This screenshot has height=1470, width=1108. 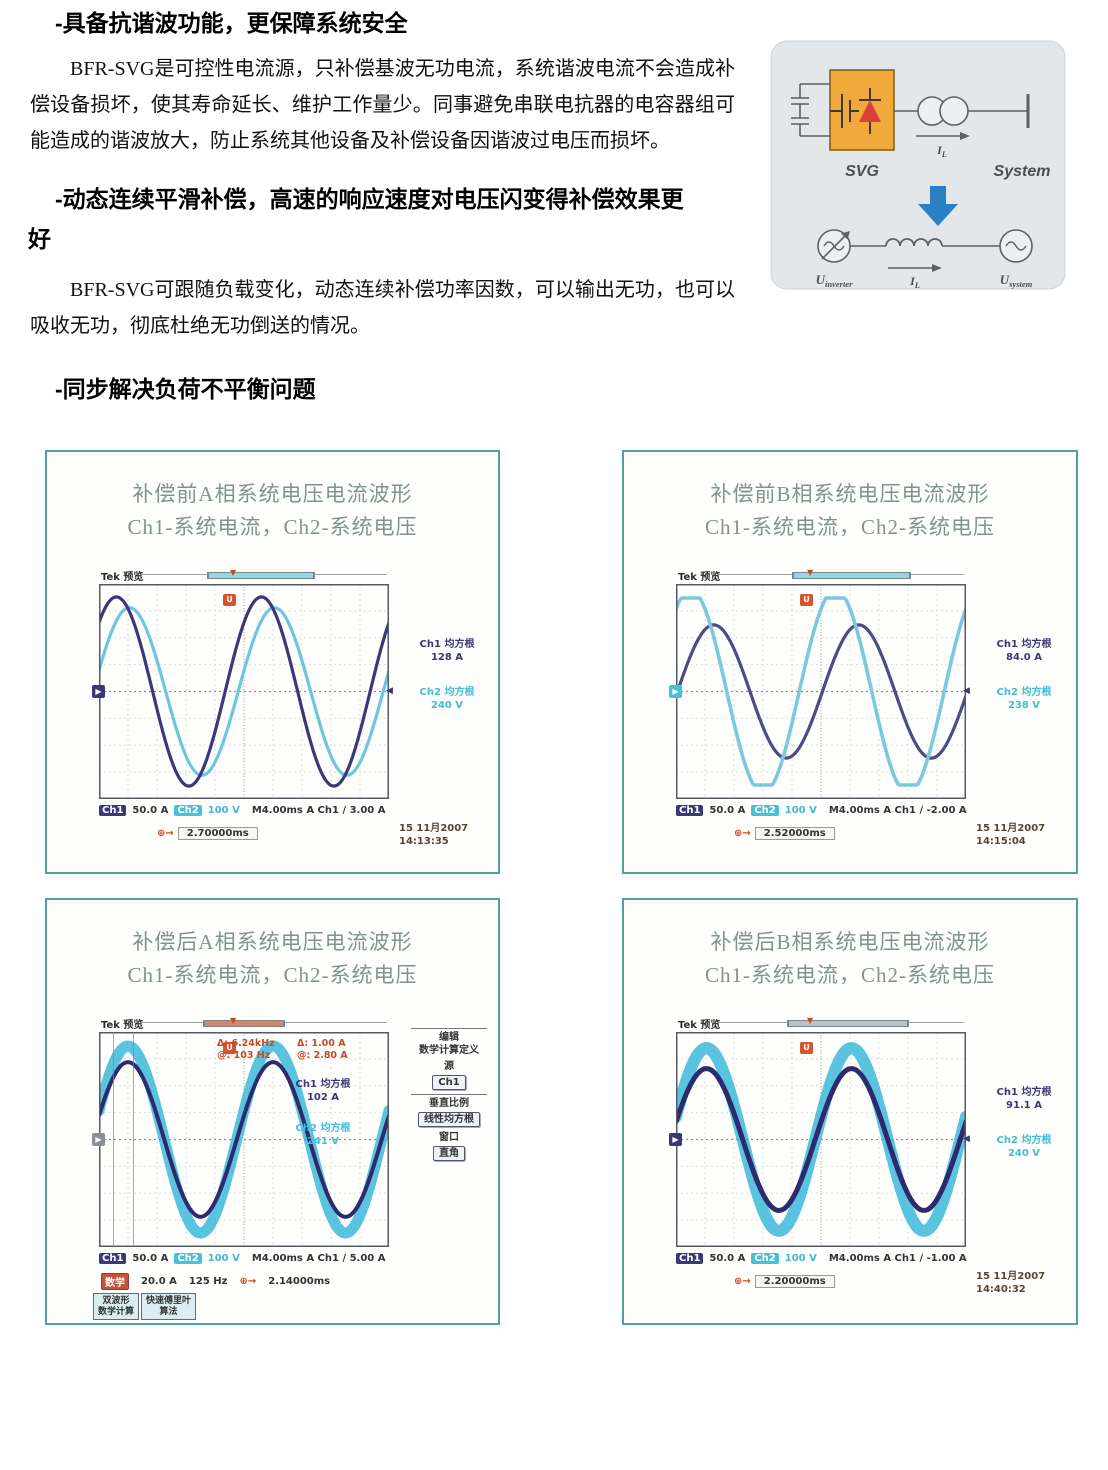 I want to click on heading-anti-harmonic: -具备抗谐波功能，更保障系统安全, so click(x=231, y=23).